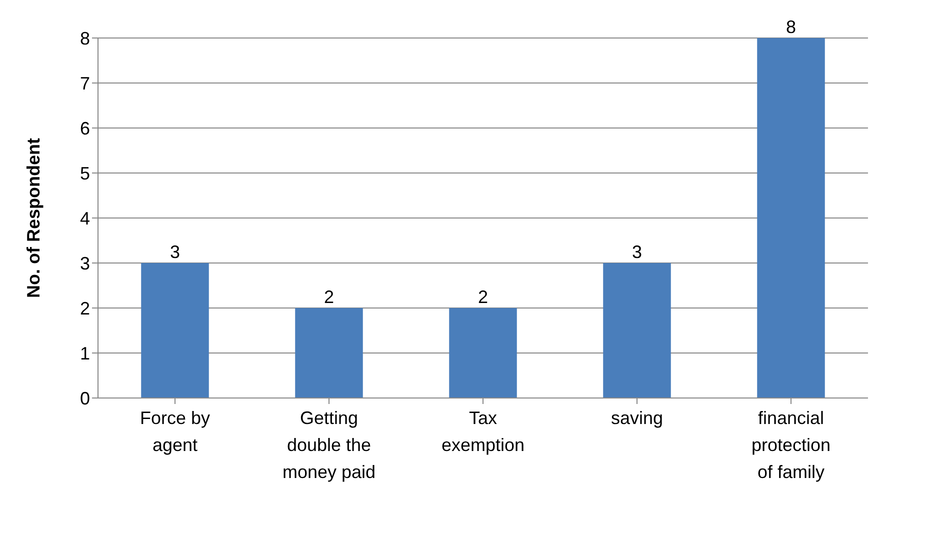 The width and height of the screenshot is (937, 534). What do you see at coordinates (33, 218) in the screenshot?
I see `y-axis-title: No. of Respondent` at bounding box center [33, 218].